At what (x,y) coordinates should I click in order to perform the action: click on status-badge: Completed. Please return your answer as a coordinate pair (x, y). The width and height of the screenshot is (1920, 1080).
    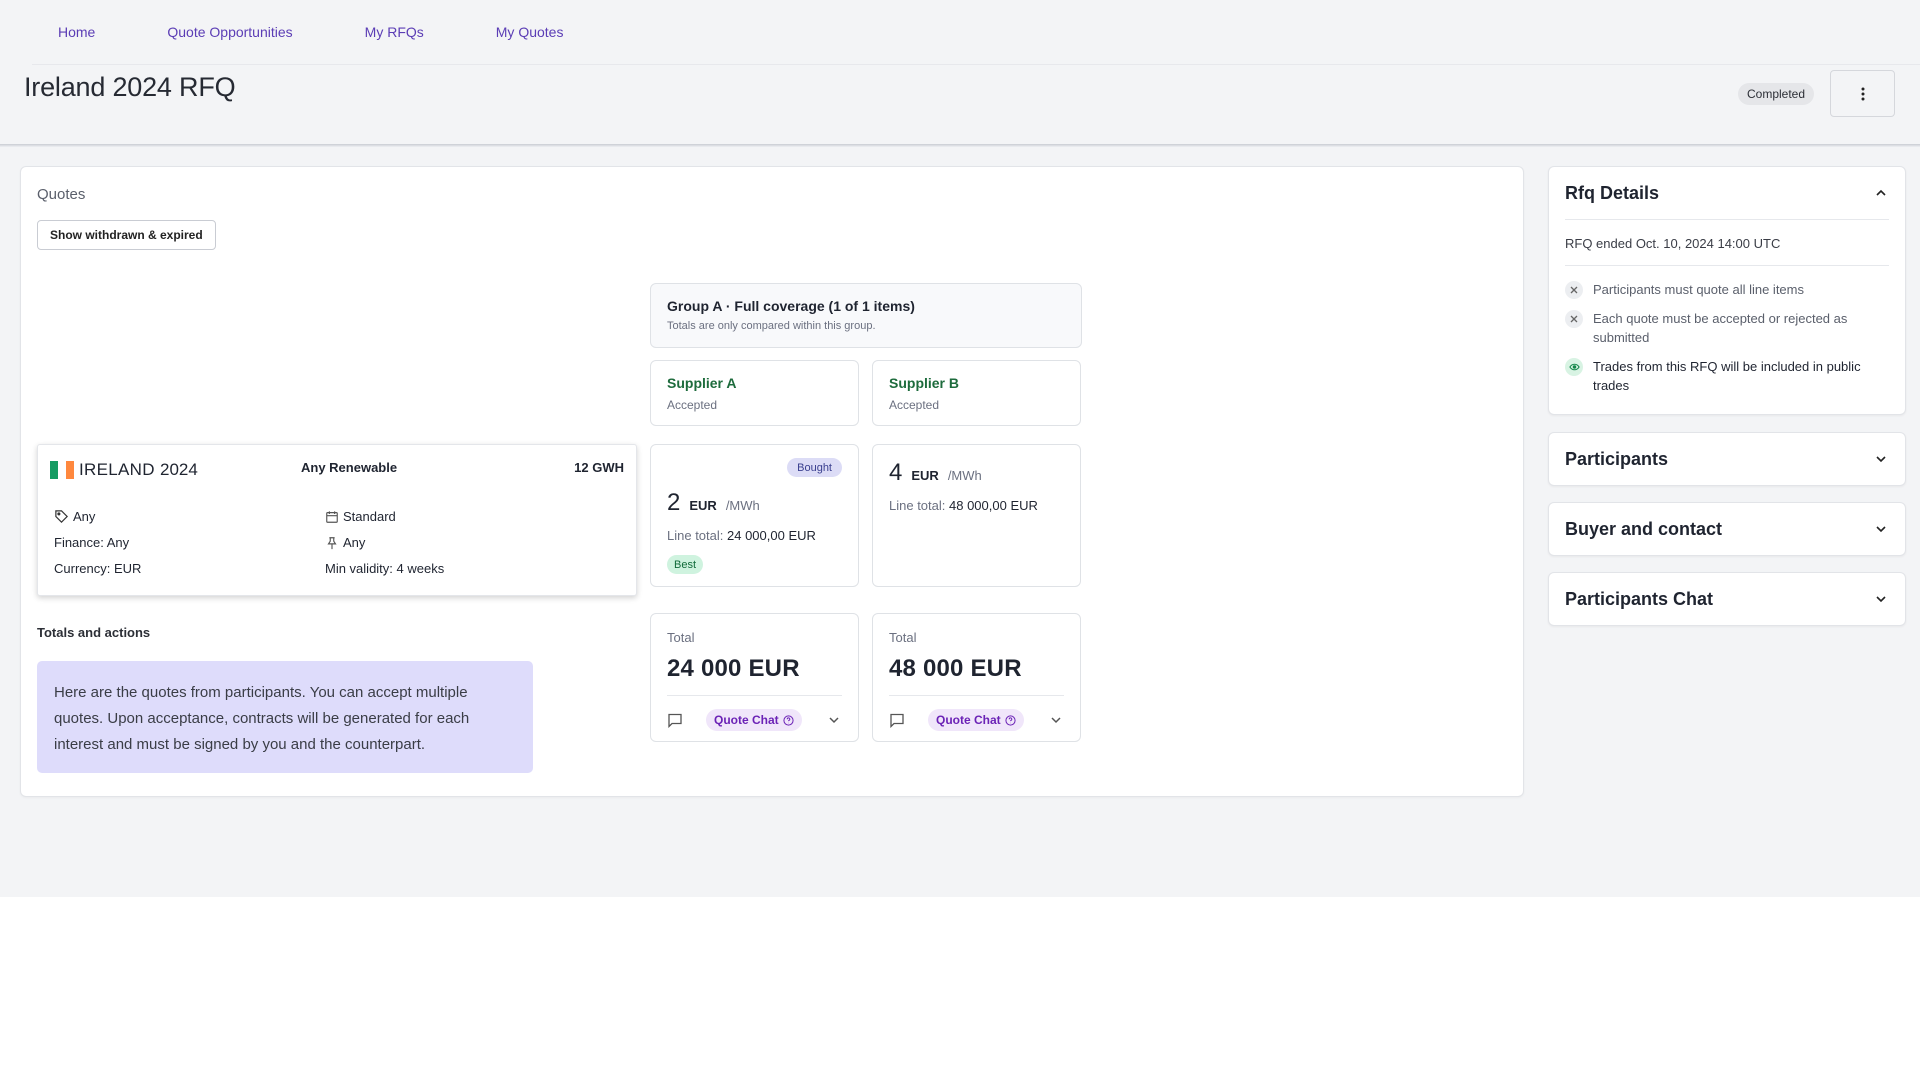
    Looking at the image, I should click on (1776, 94).